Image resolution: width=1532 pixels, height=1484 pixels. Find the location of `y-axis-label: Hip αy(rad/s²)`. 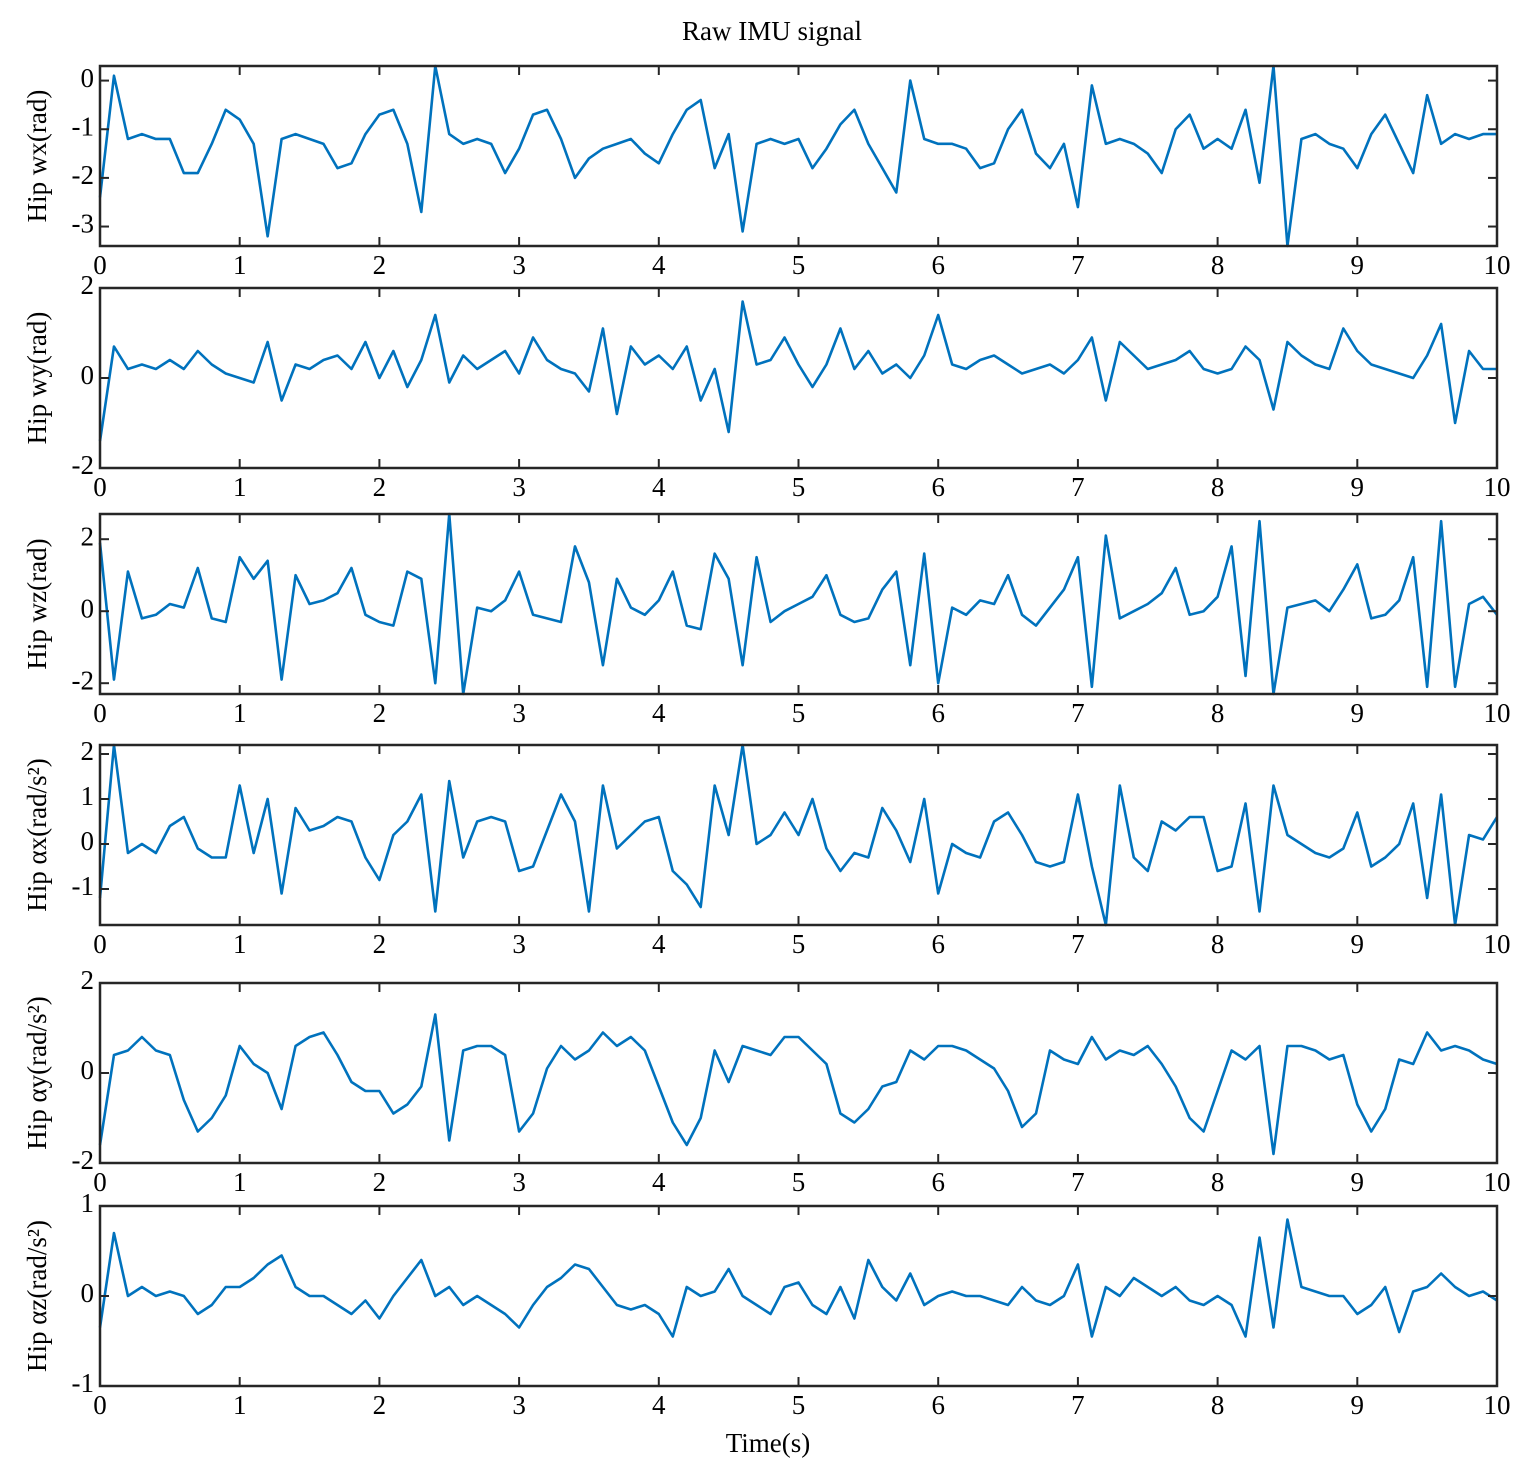

y-axis-label: Hip αy(rad/s²) is located at coordinates (37, 1072).